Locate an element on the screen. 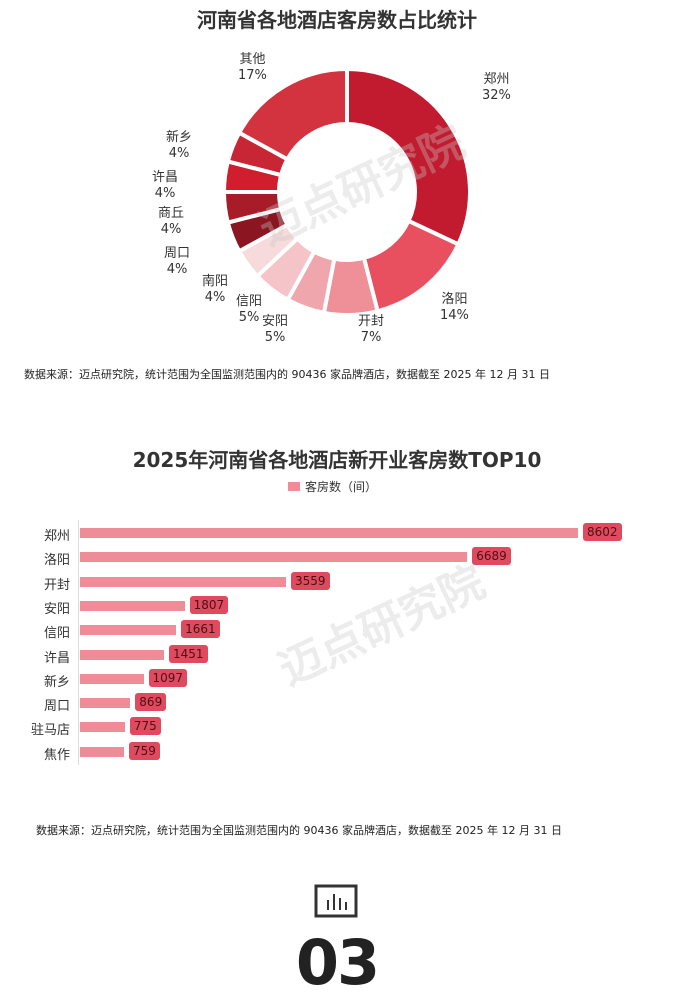 This screenshot has height=1001, width=674. data-label: 1451 is located at coordinates (188, 653).